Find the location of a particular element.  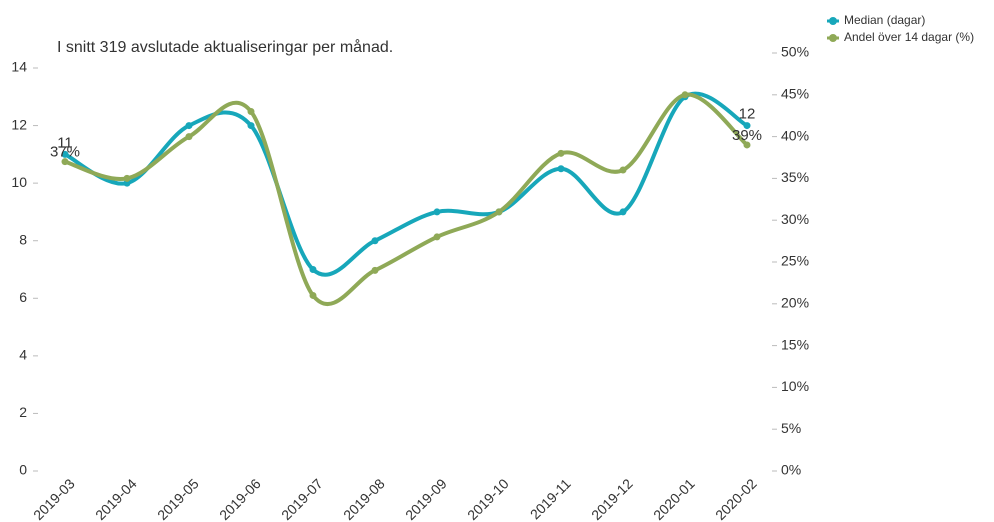

y-tick-label: 6 is located at coordinates (23, 297).